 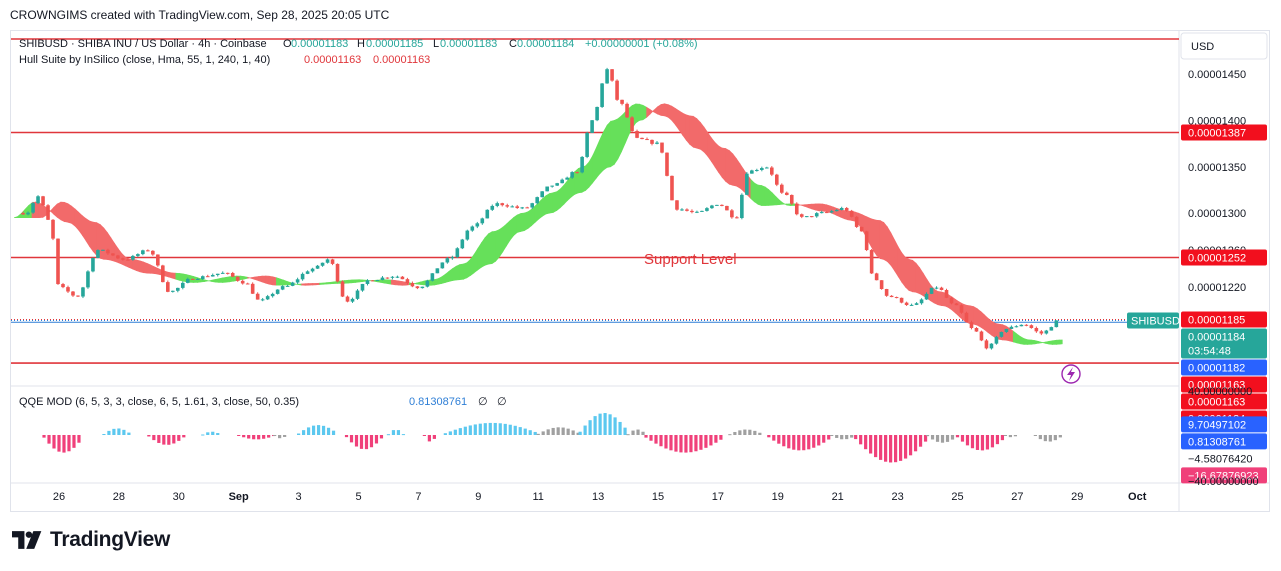 What do you see at coordinates (27, 540) in the screenshot?
I see `tradingview-logo-icon` at bounding box center [27, 540].